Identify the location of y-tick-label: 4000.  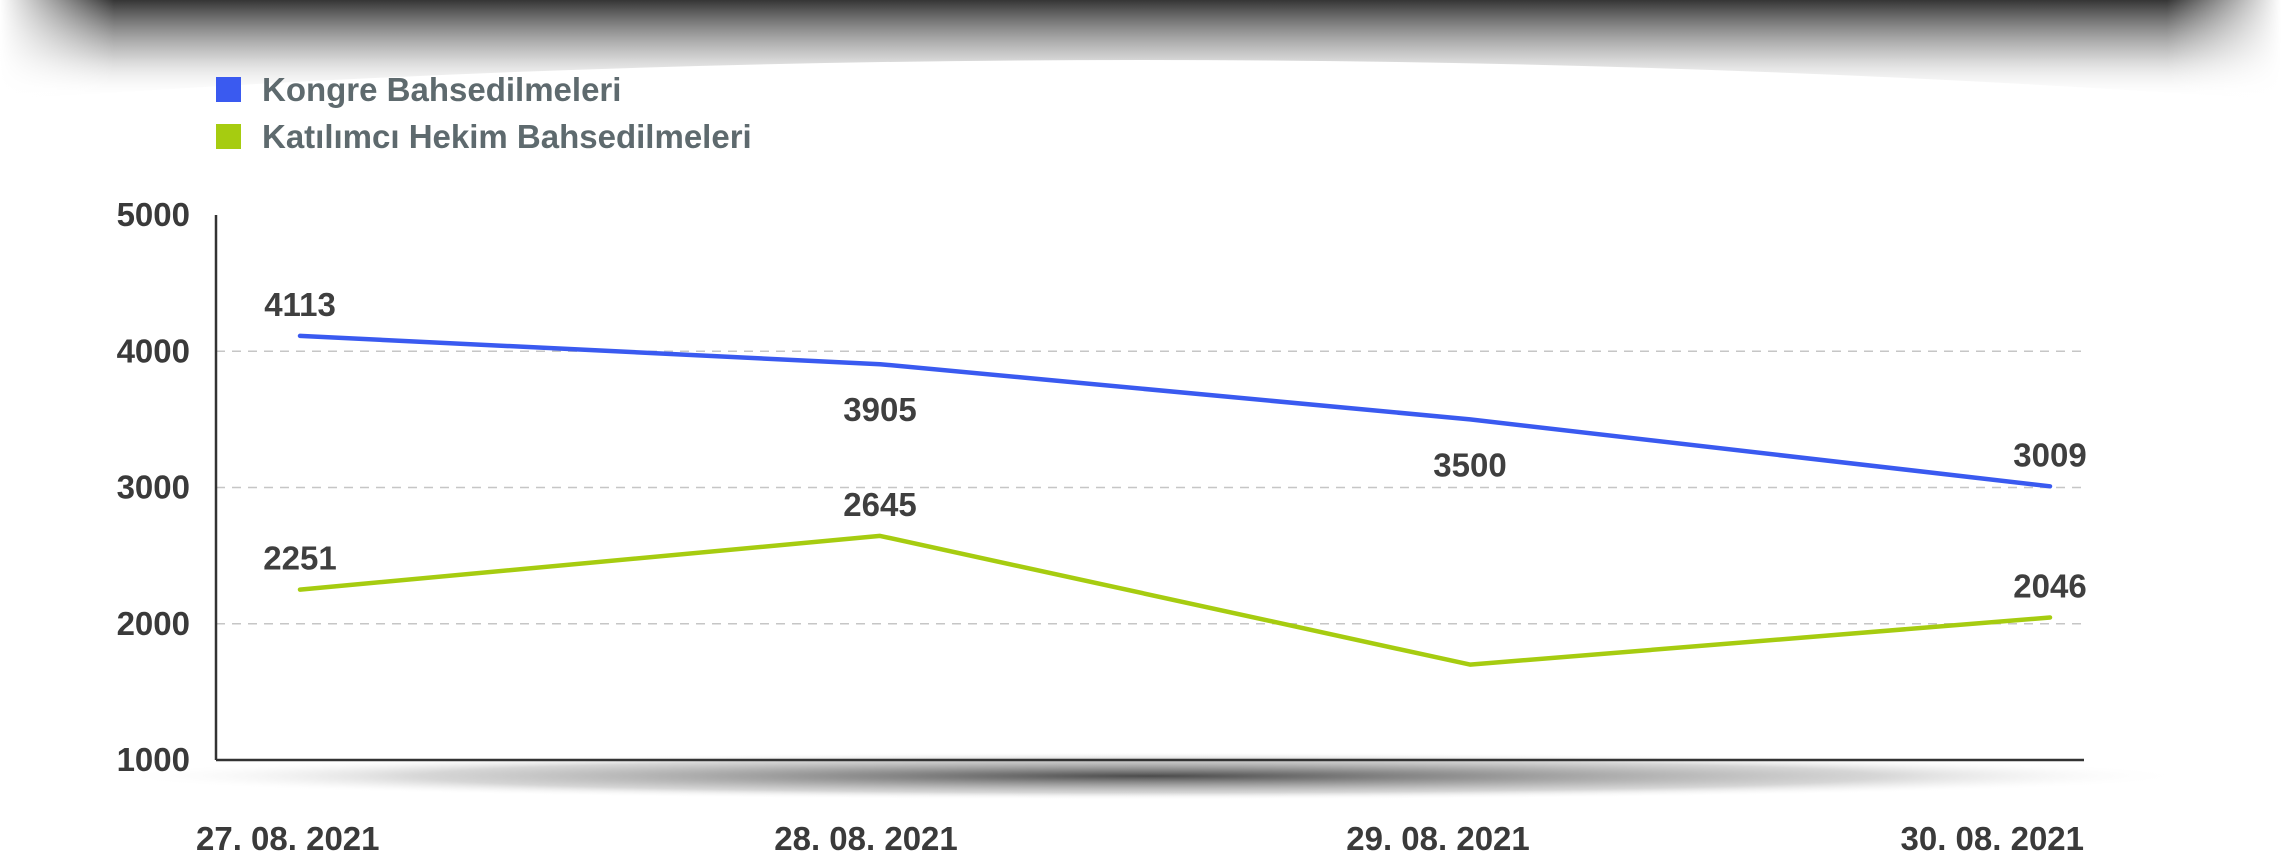
(153, 350).